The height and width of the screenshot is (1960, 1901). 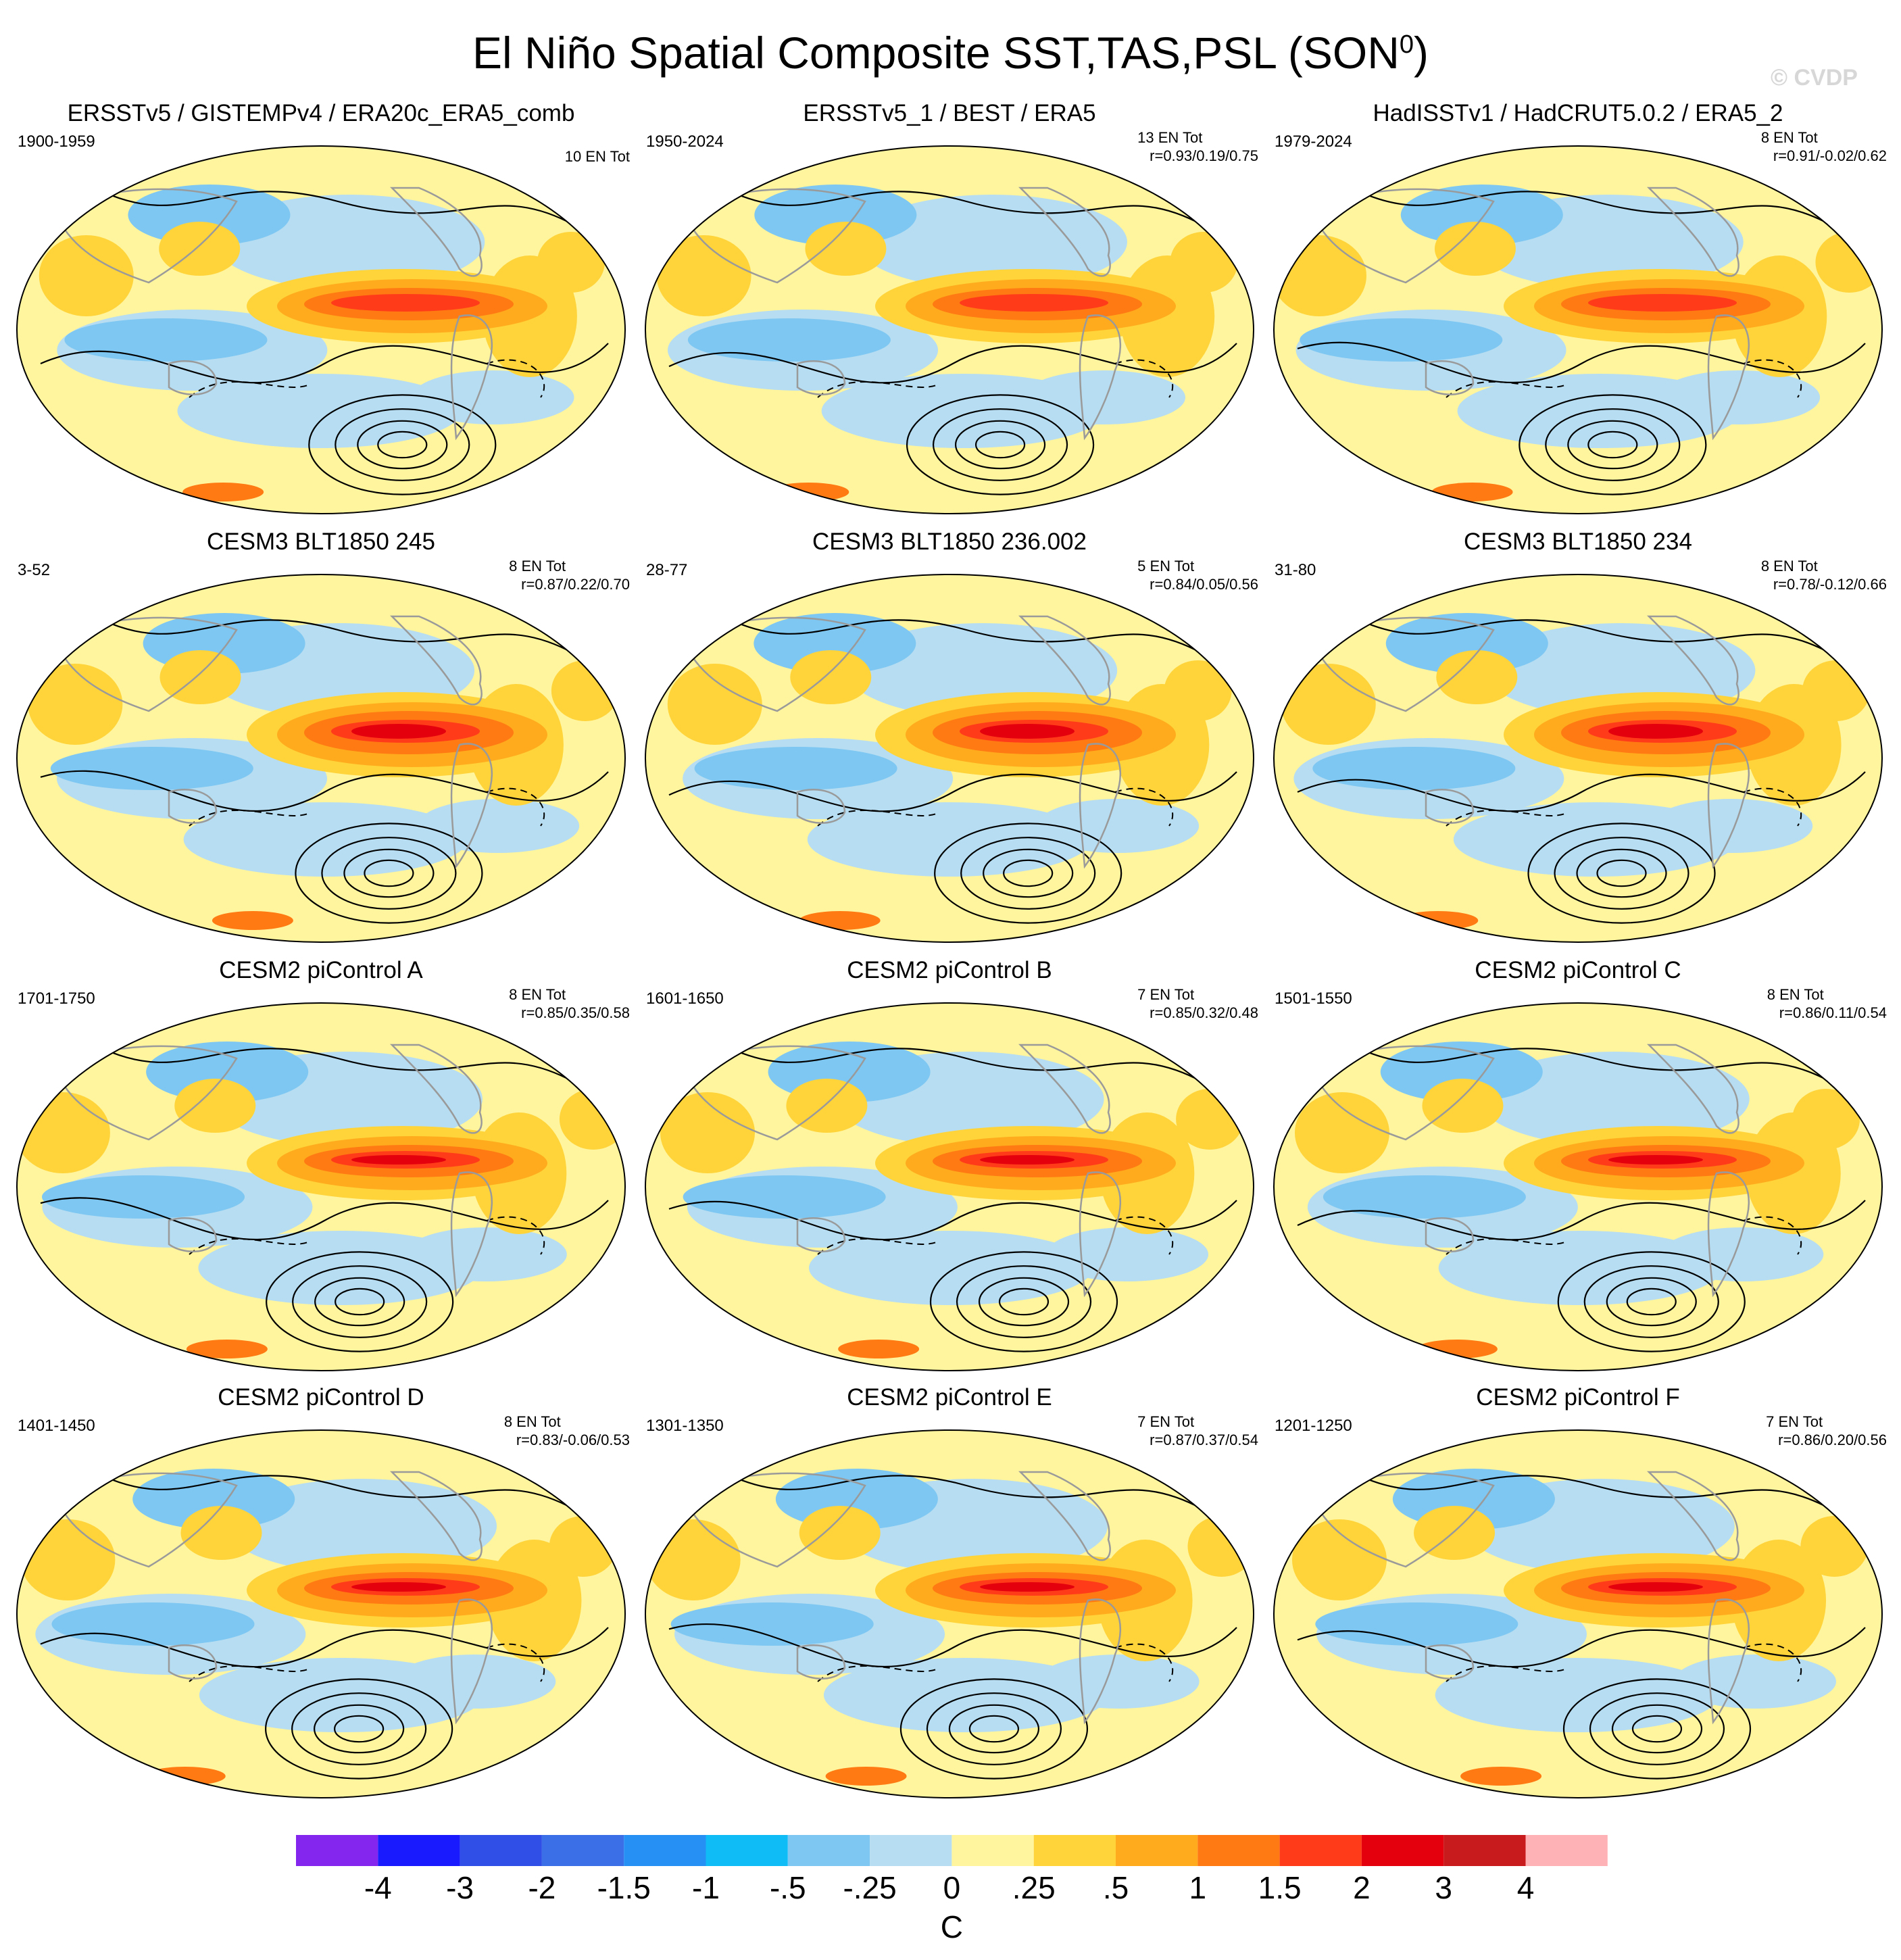 What do you see at coordinates (1204, 584) in the screenshot?
I see `panel-pattern-correlation: r=0.84/0.05/0.56` at bounding box center [1204, 584].